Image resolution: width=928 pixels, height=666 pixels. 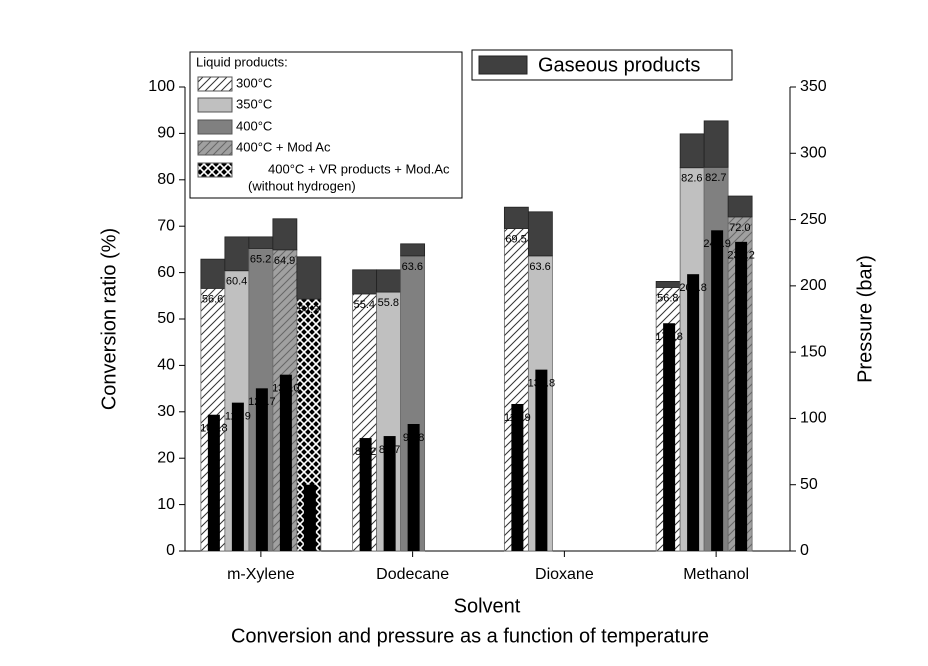 I want to click on y-tick-label: 70, so click(x=166, y=225).